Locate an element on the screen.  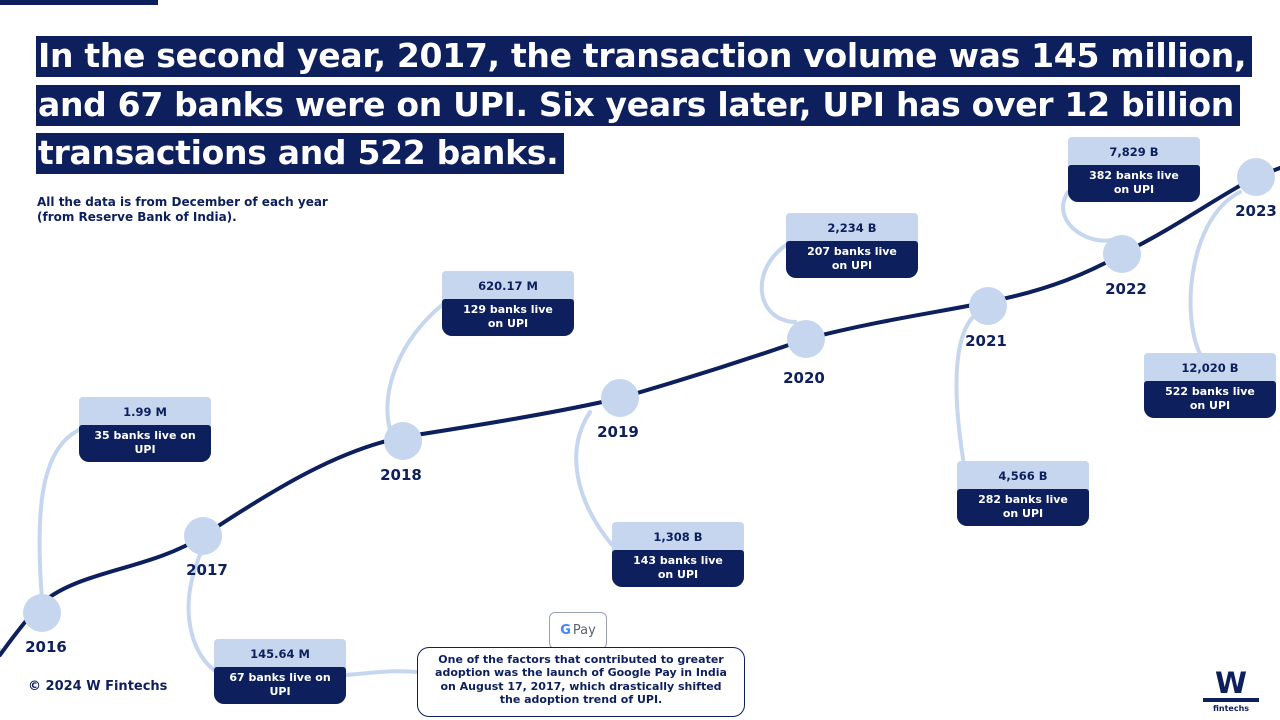
banks-live-label: 282 banks live on UPI is located at coordinates (1023, 507).